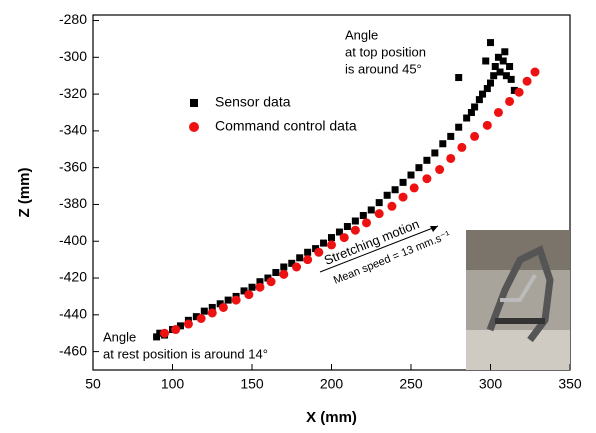 The width and height of the screenshot is (596, 433). I want to click on annotation-top: at top position, so click(385, 51).